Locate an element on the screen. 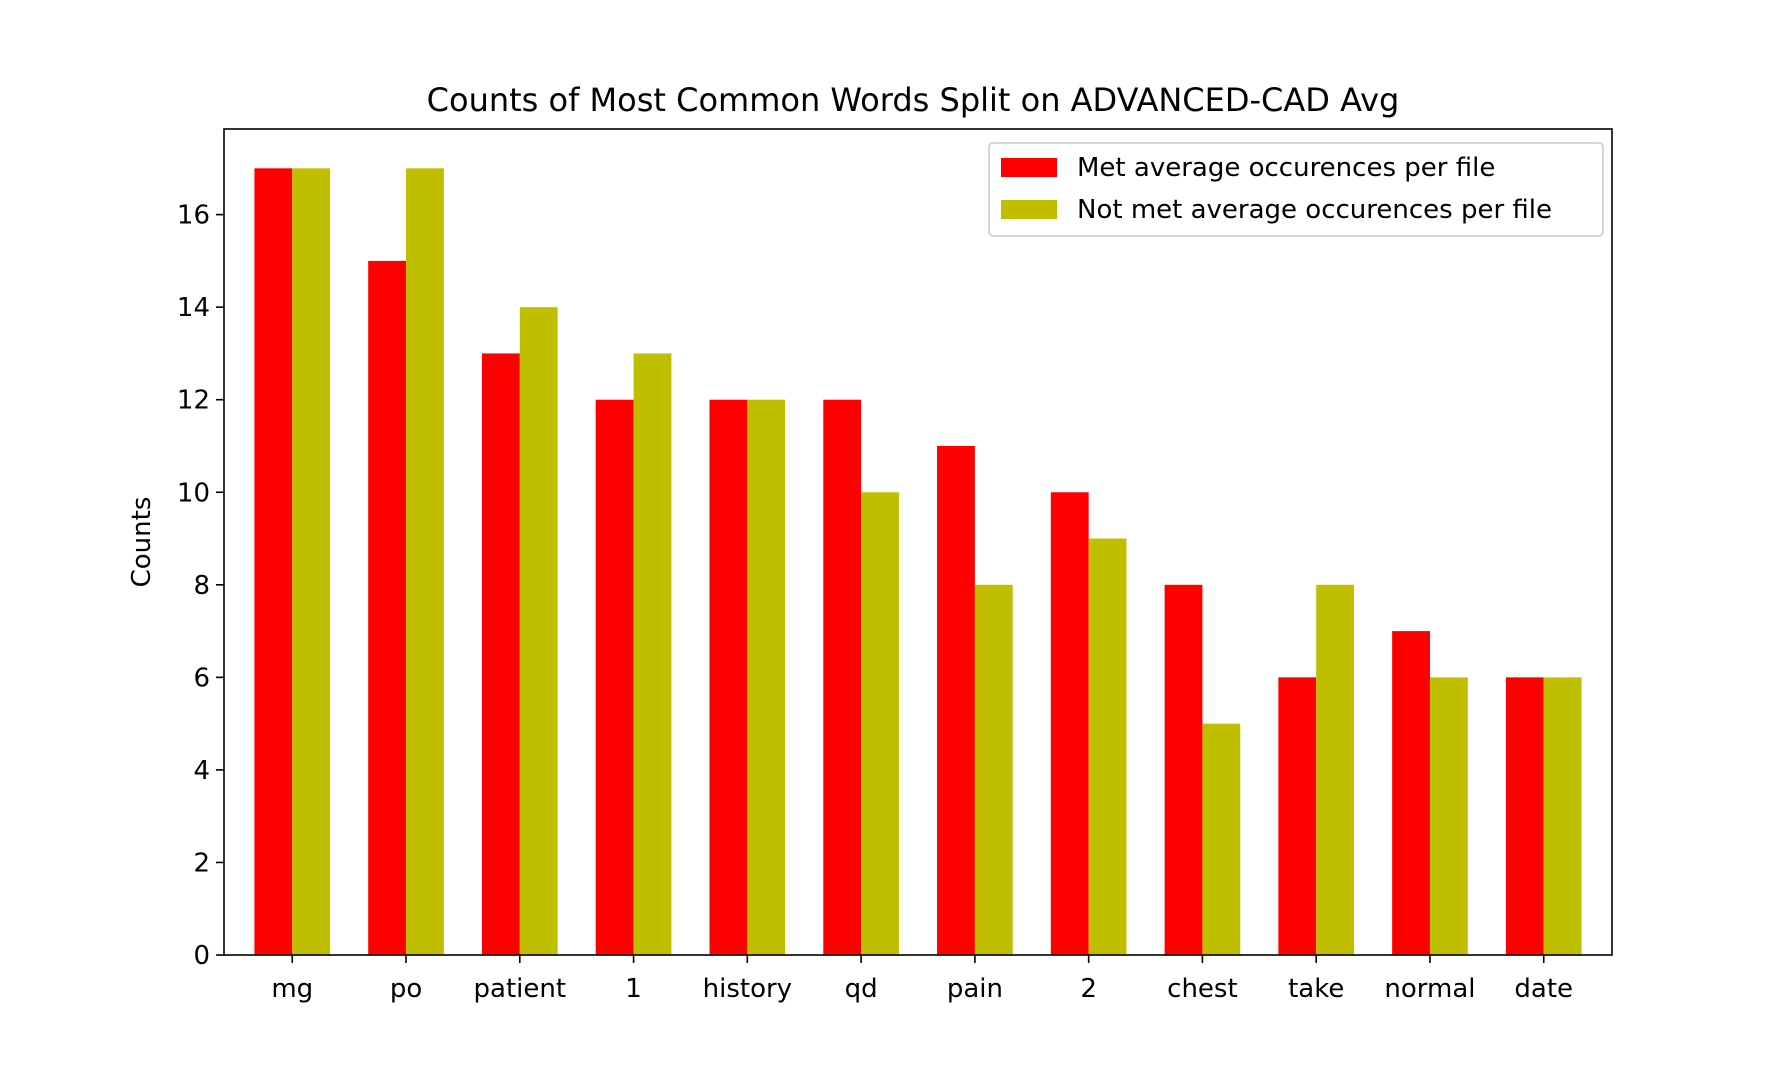 This screenshot has height=1069, width=1773. bar-met-chest is located at coordinates (1183, 769).